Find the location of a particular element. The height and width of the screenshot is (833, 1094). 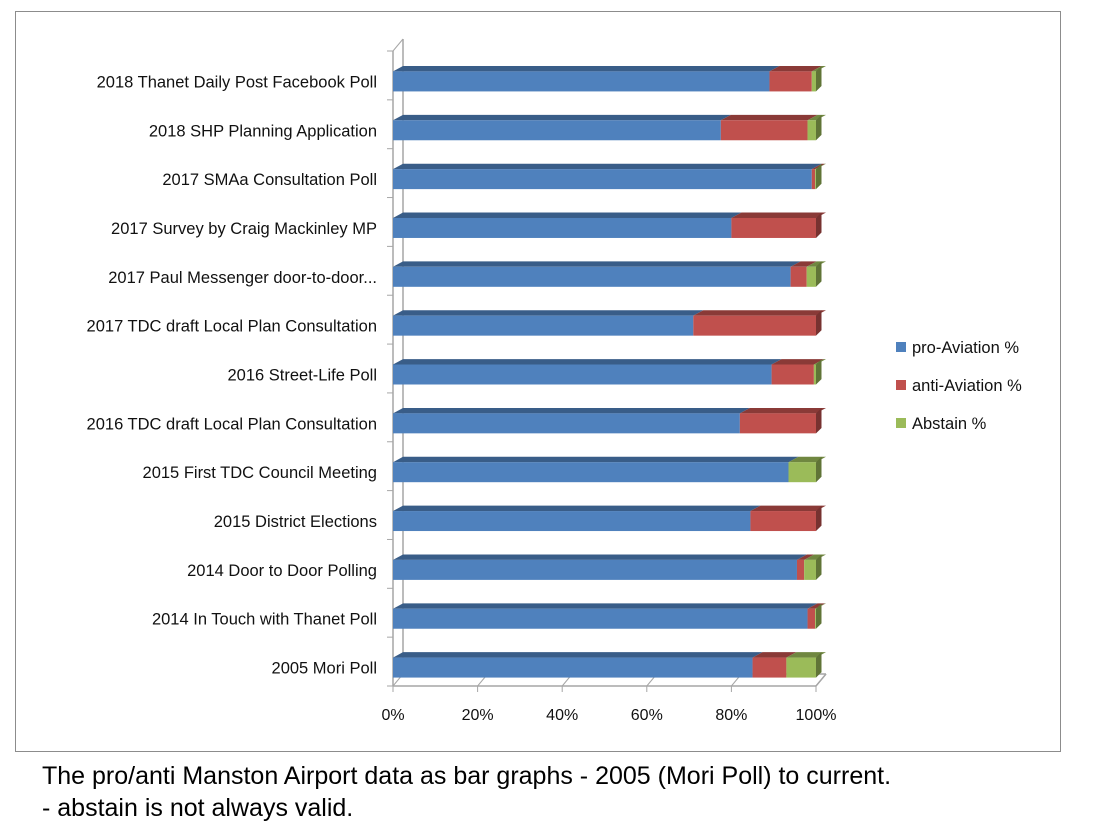

x-floor-line is located at coordinates (821, 680).